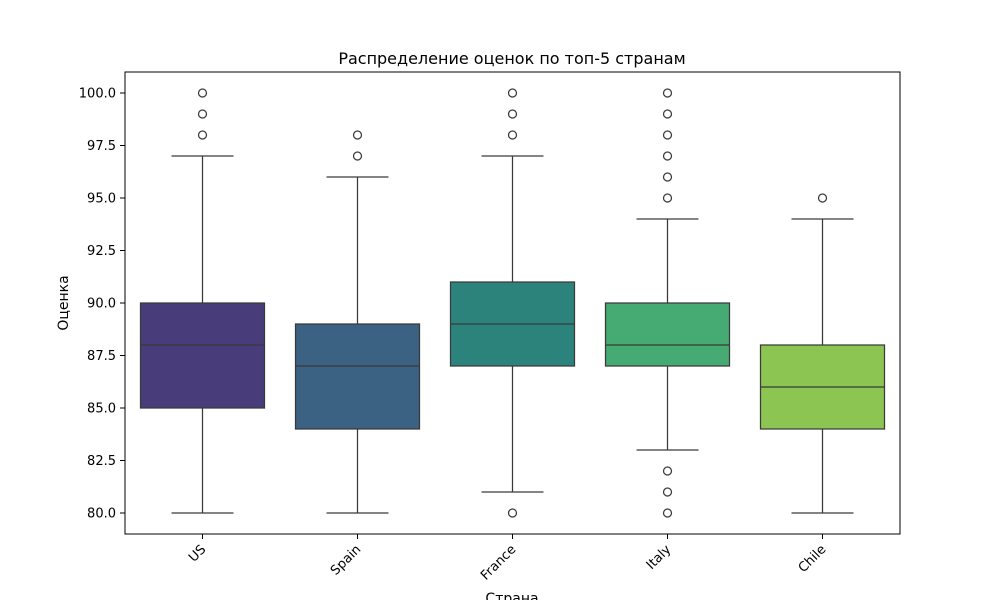 The width and height of the screenshot is (1000, 600). I want to click on box-us, so click(202, 301).